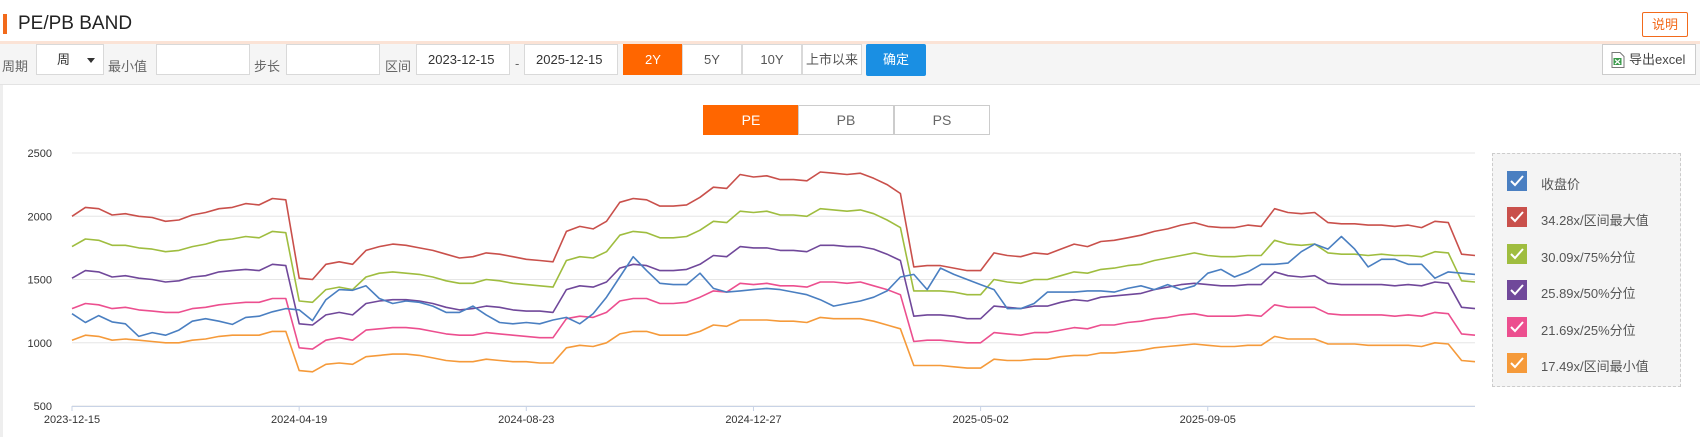 The height and width of the screenshot is (437, 1700). Describe the element at coordinates (1595, 220) in the screenshot. I see `legend-label: 34.28x/区间最大值` at that location.